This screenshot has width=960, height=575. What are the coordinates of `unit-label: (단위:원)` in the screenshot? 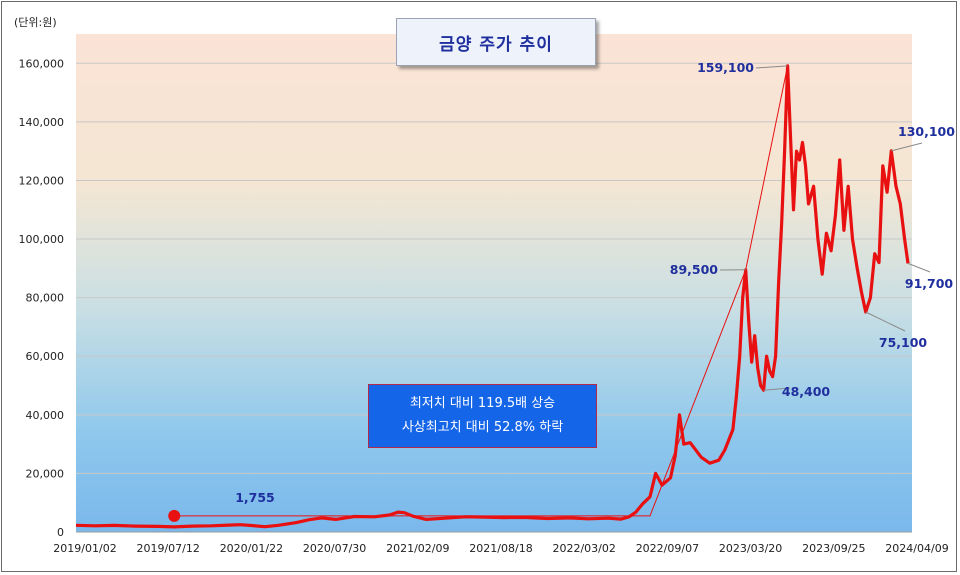 It's located at (35, 22).